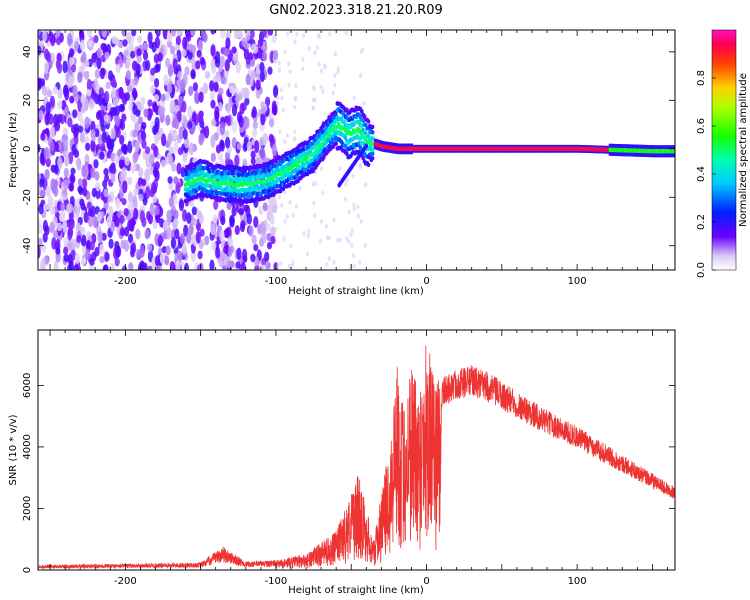 Image resolution: width=750 pixels, height=600 pixels. Describe the element at coordinates (701, 270) in the screenshot. I see `colorbar-tick-label: 0.0` at that location.